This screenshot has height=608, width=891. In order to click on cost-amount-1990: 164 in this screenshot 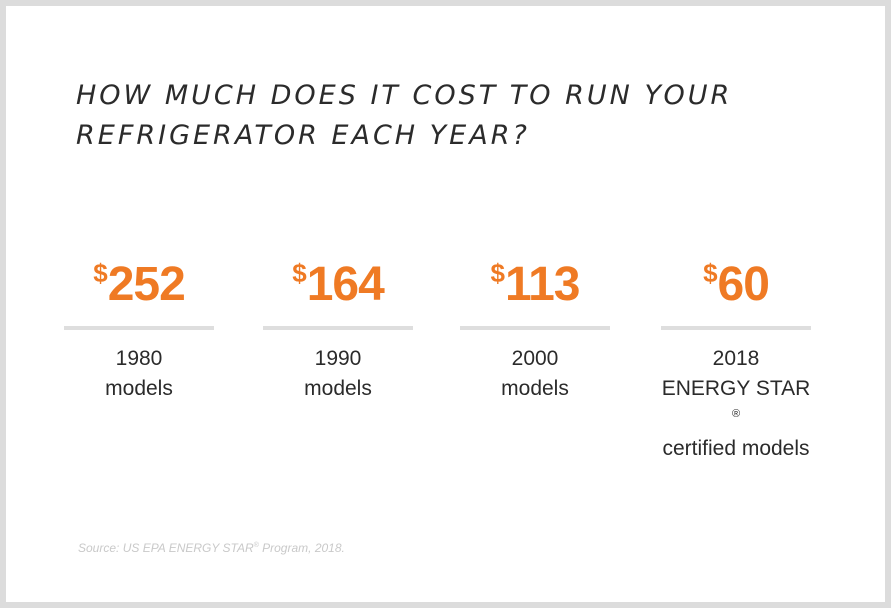, I will do `click(345, 284)`.